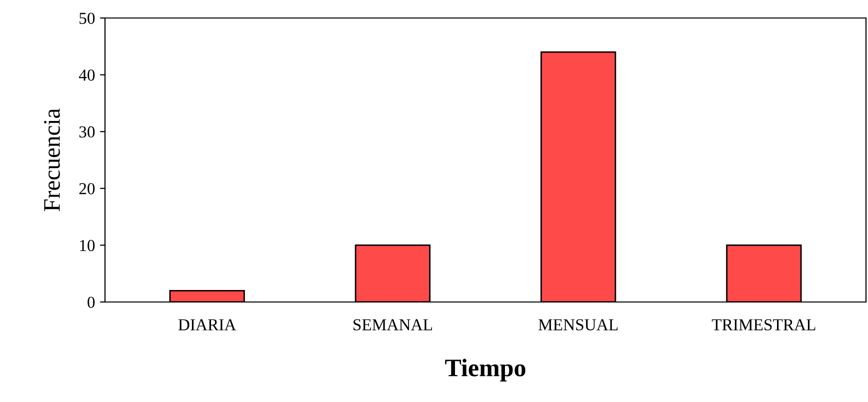  I want to click on x-axis-title: Tiempo, so click(485, 370).